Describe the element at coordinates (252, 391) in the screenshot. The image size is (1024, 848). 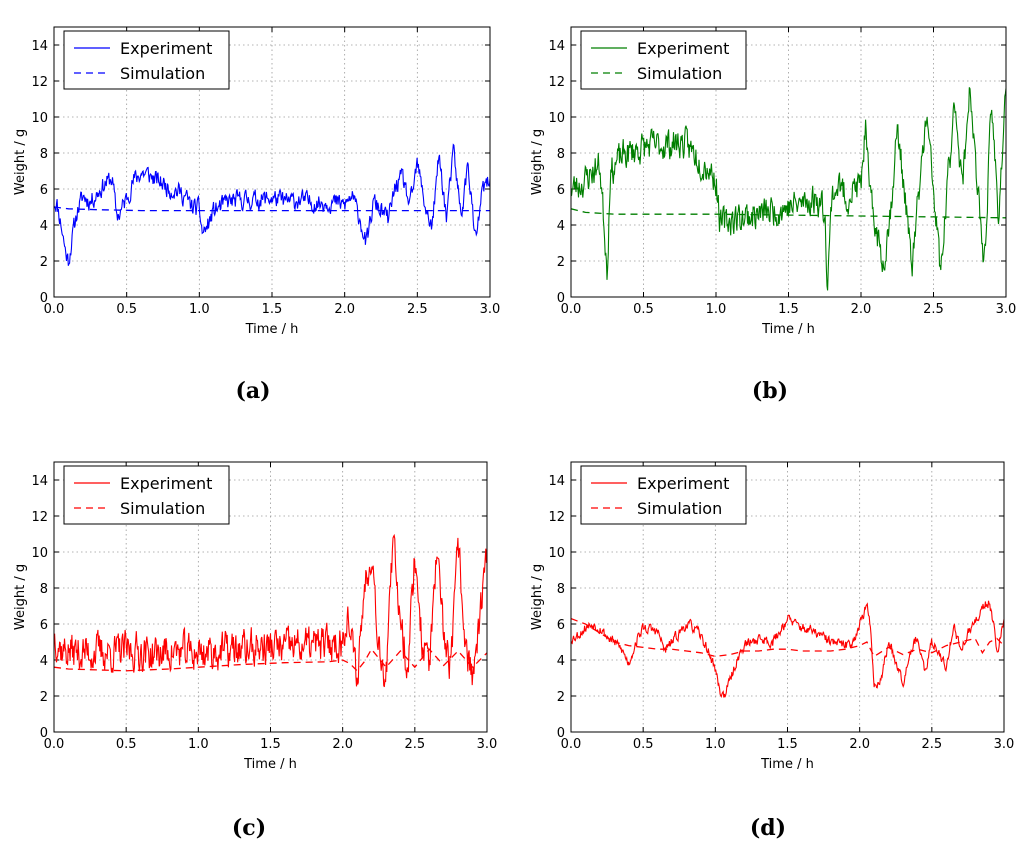
I see `panel-caption: (a)` at that location.